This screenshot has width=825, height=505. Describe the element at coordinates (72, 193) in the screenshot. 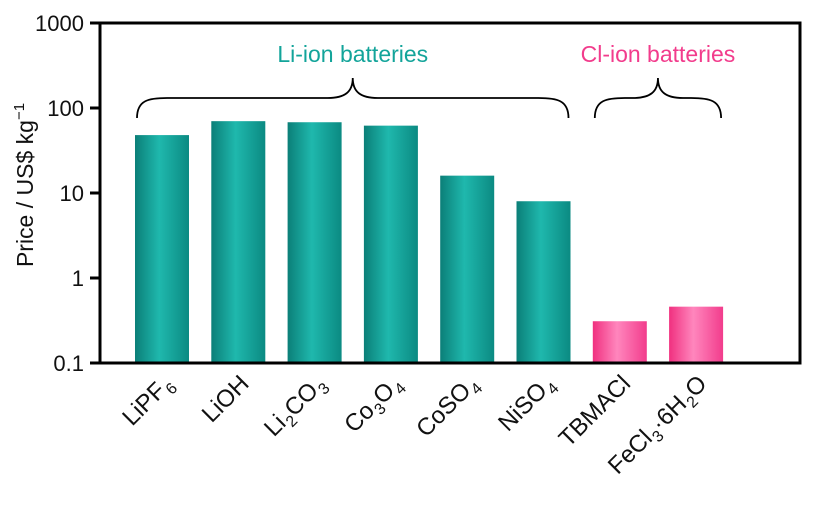

I see `y-tick-label: 10` at that location.